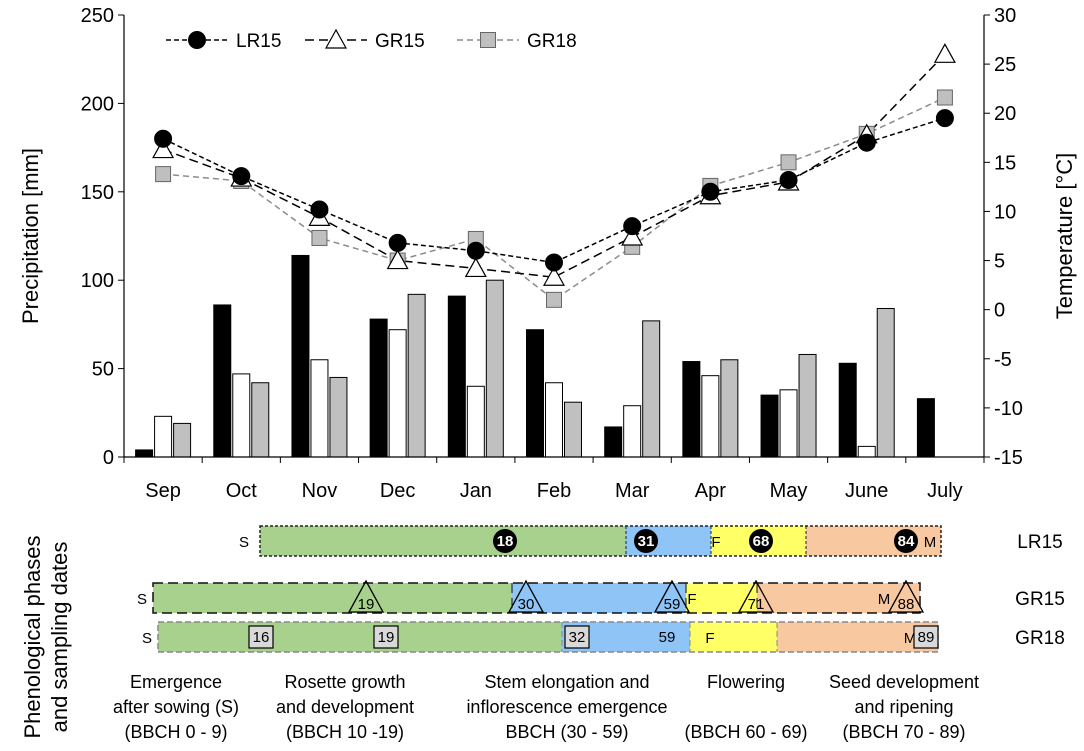 The width and height of the screenshot is (1084, 751). I want to click on sampling-label: 59, so click(667, 637).